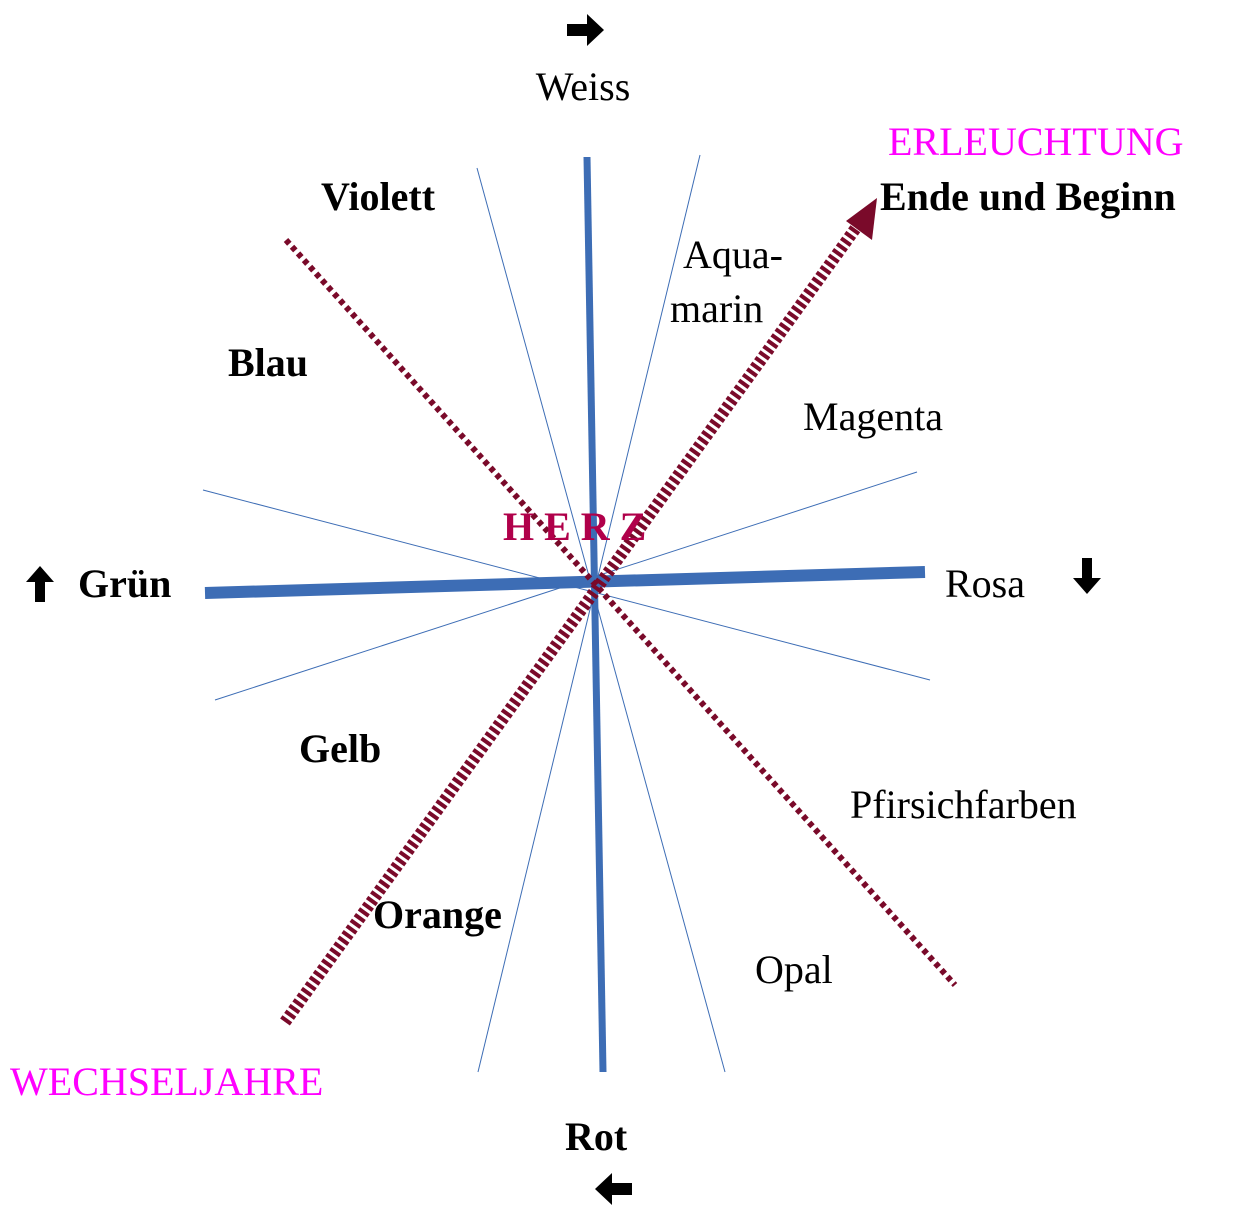 The width and height of the screenshot is (1253, 1205). What do you see at coordinates (1028, 196) in the screenshot?
I see `label: Ende und Beginn` at bounding box center [1028, 196].